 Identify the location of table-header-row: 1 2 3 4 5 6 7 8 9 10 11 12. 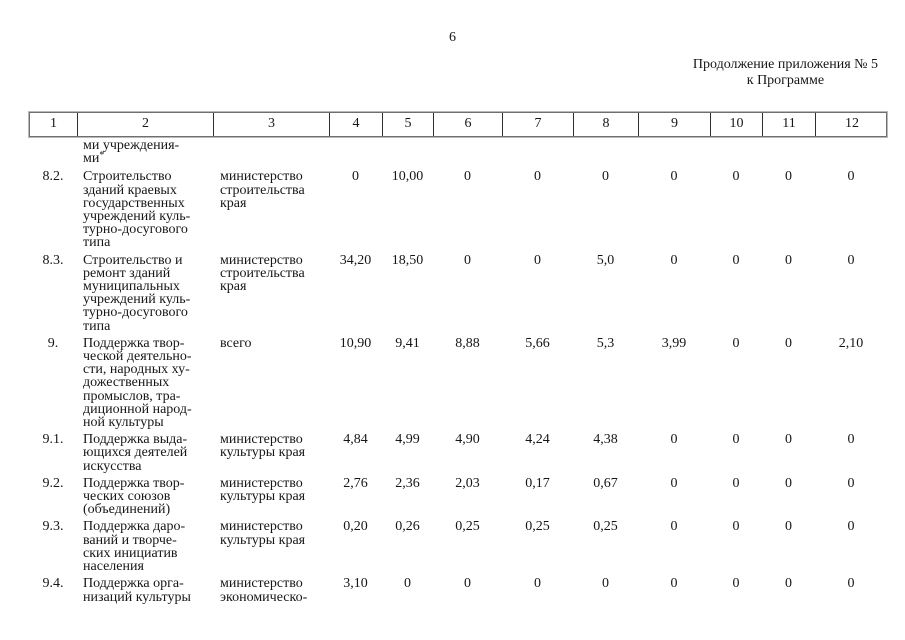
(458, 124).